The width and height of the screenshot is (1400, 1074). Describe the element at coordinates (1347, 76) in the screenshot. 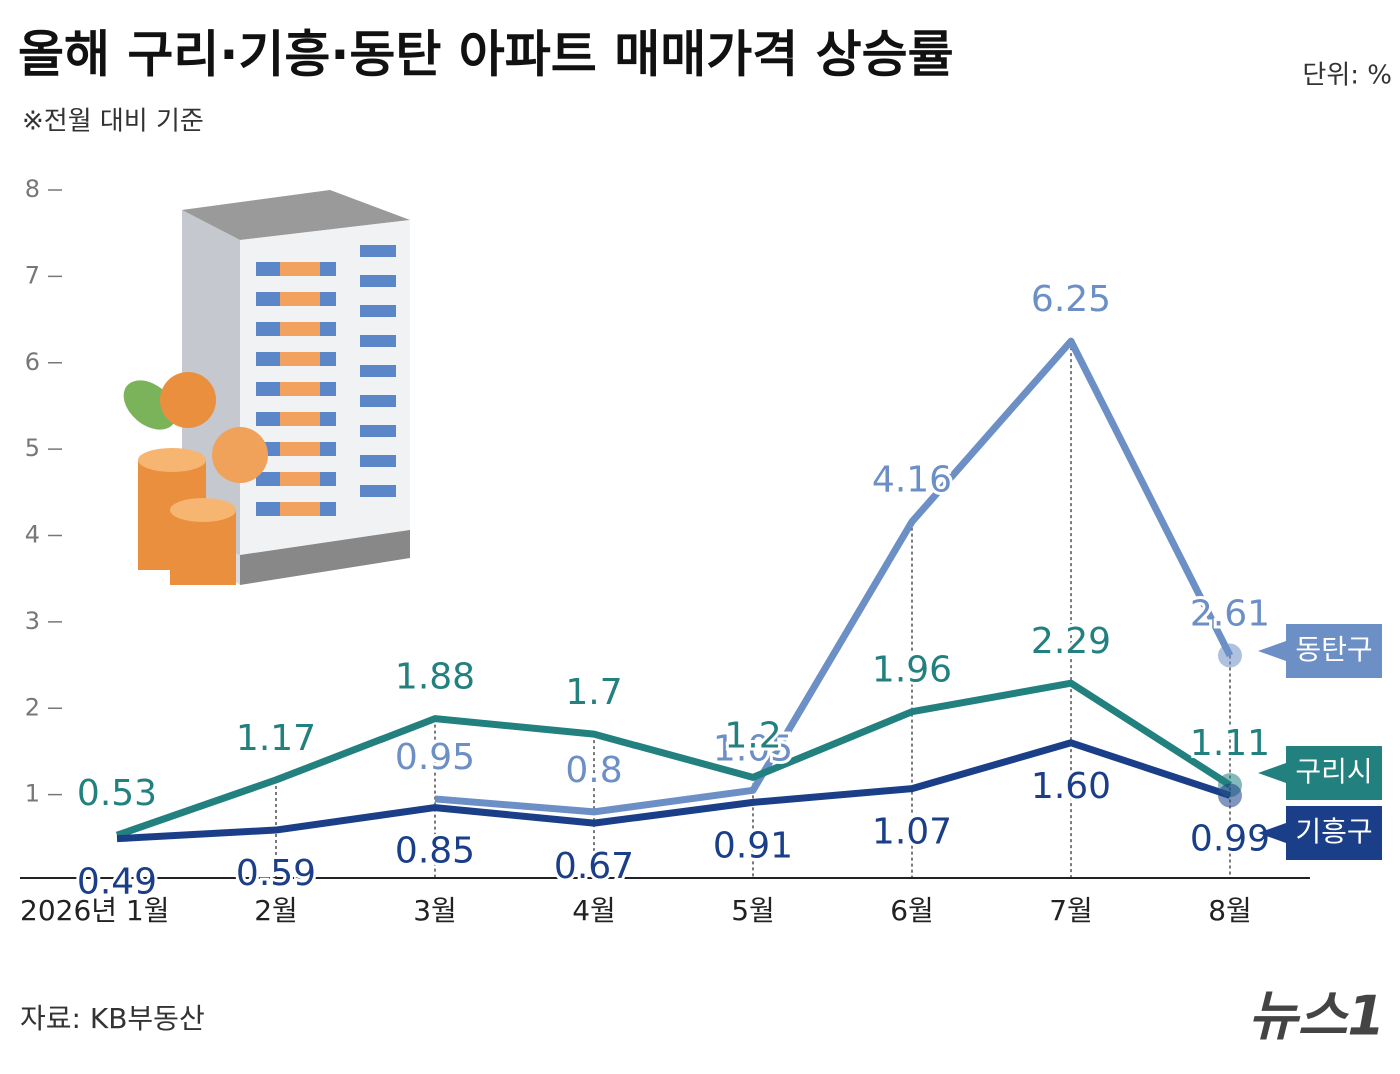

I see `unit-label: 단위: %` at that location.